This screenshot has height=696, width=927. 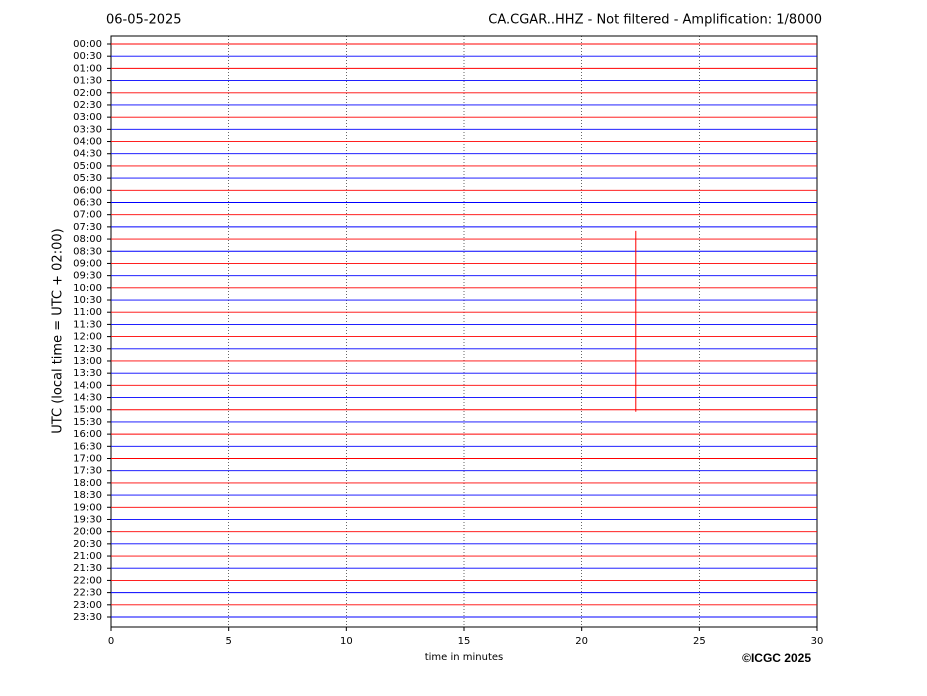 I want to click on y-tick-label: 13:30, so click(x=87, y=373).